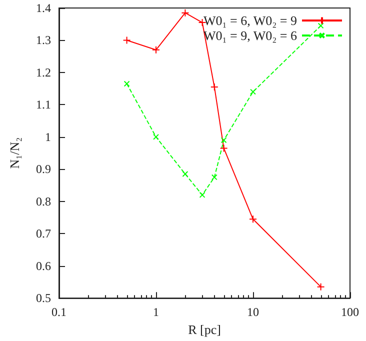 This screenshot has width=366, height=341. Describe the element at coordinates (350, 312) in the screenshot. I see `x-tick-label: 100` at that location.